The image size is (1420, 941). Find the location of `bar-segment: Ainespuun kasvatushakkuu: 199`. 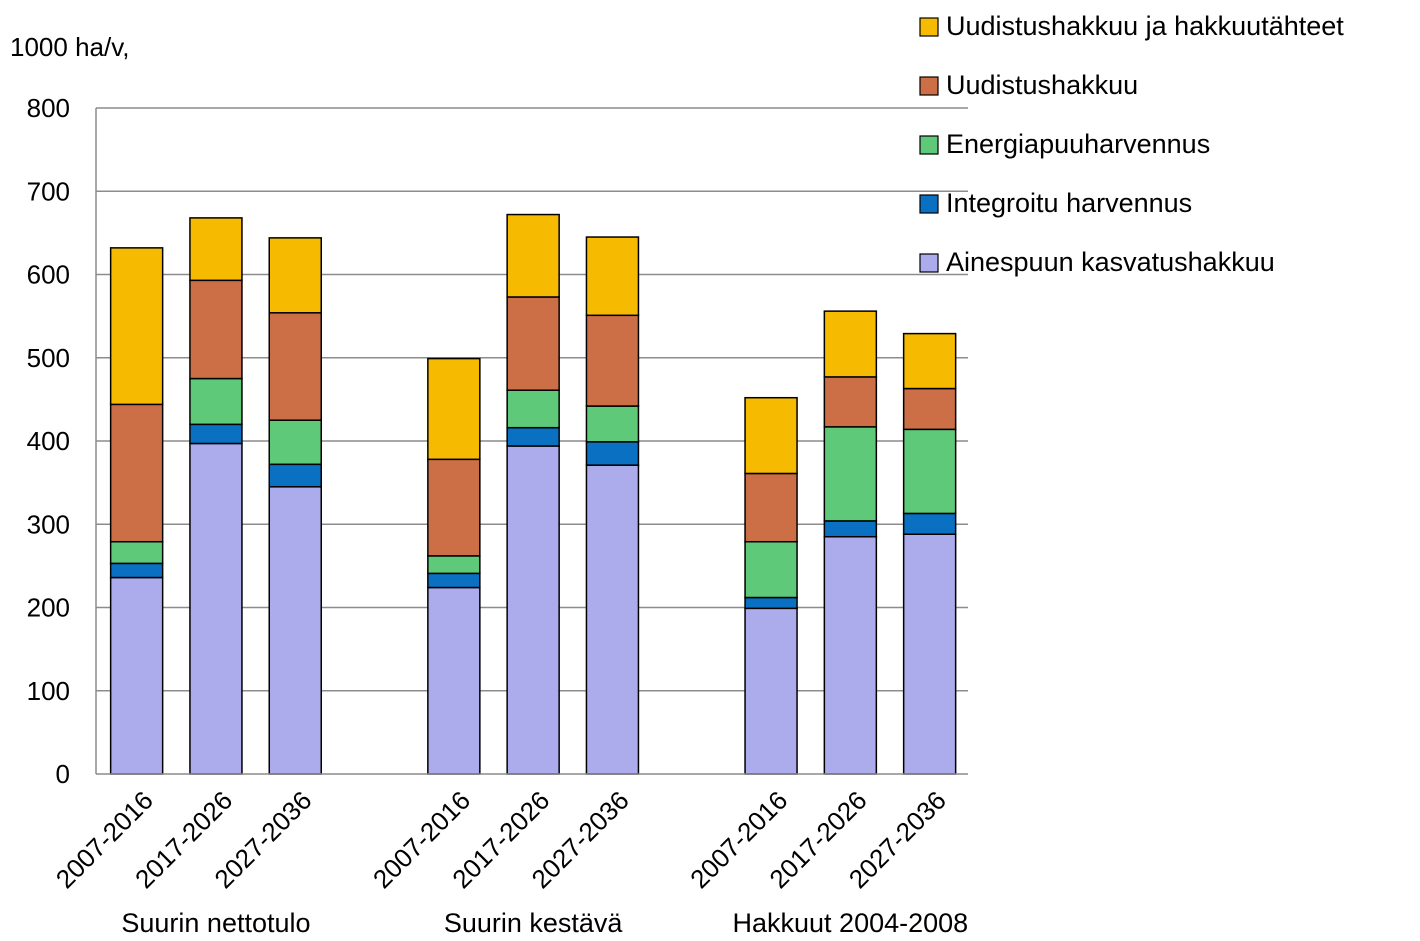

bar-segment: Ainespuun kasvatushakkuu: 199 is located at coordinates (771, 691).